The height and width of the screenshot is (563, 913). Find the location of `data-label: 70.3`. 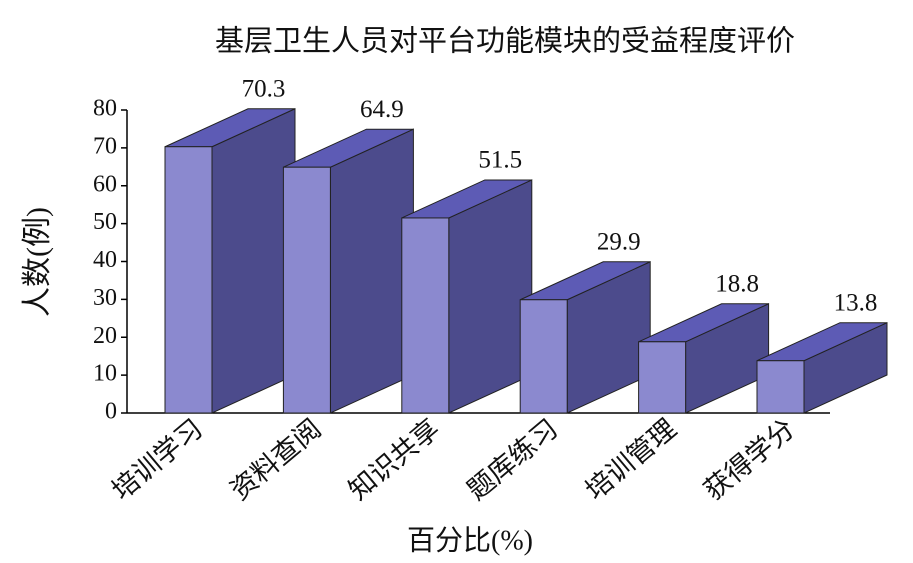

data-label: 70.3 is located at coordinates (264, 88).